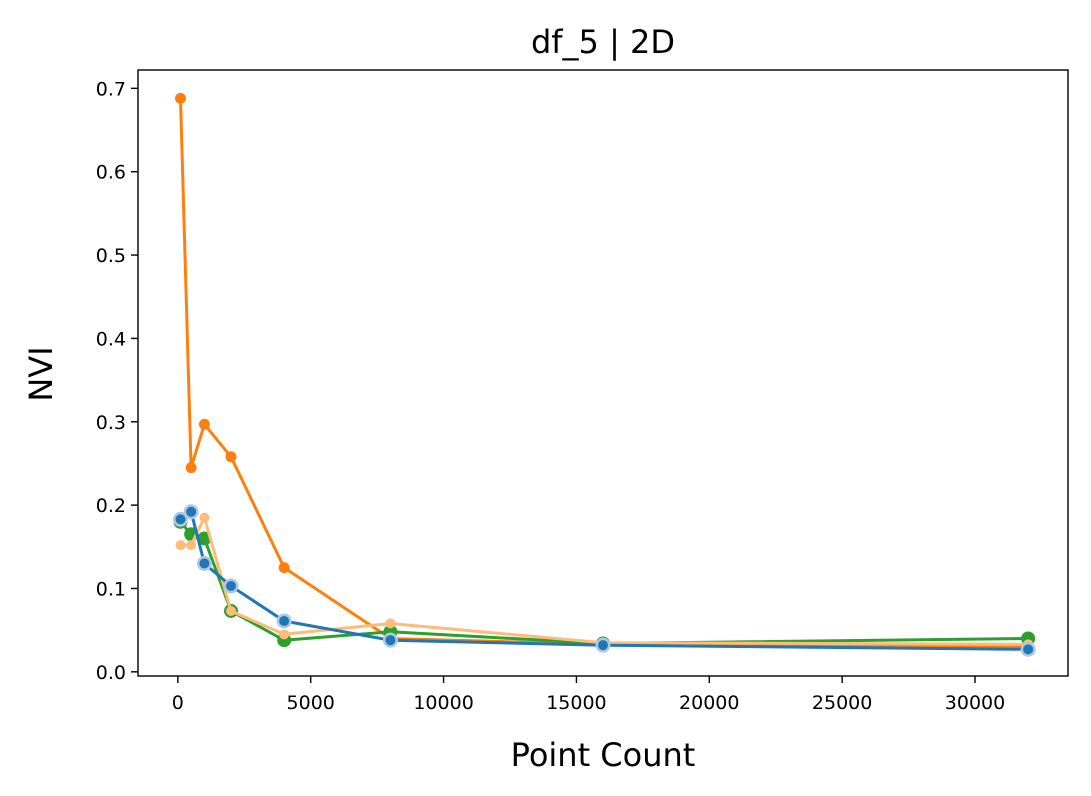  I want to click on y-tick-label: 0.3, so click(111, 423).